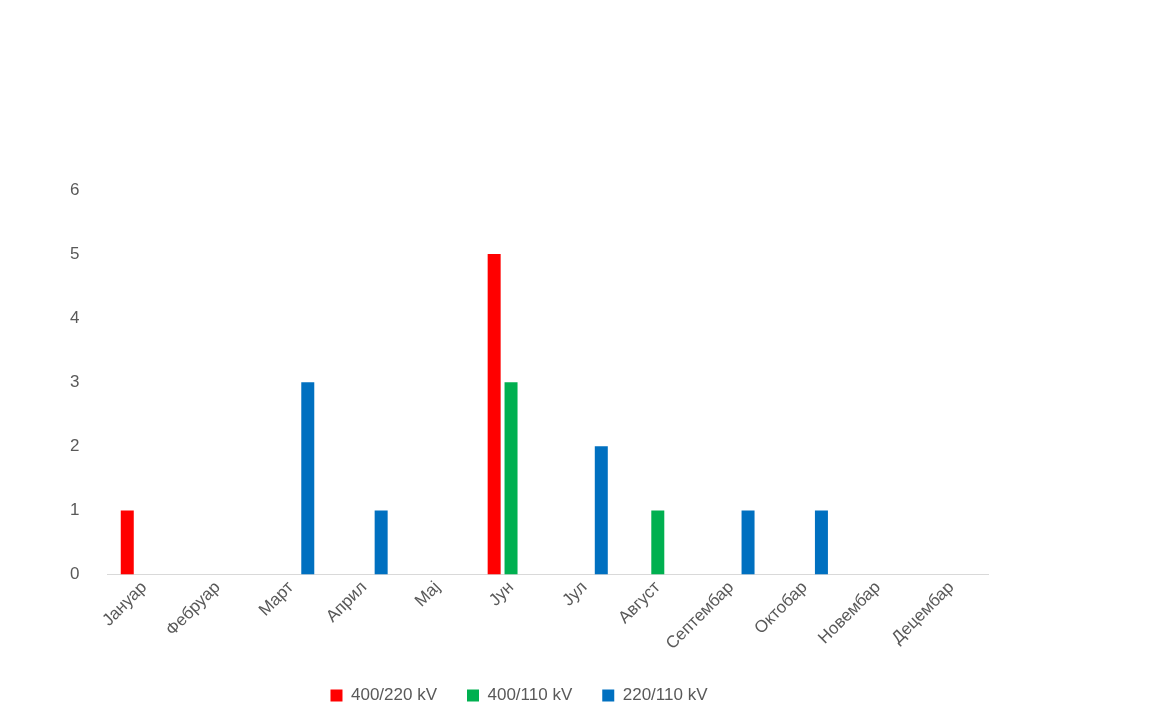 The width and height of the screenshot is (1173, 724). Describe the element at coordinates (394, 695) in the screenshot. I see `legend-label: 400/220 kV` at that location.